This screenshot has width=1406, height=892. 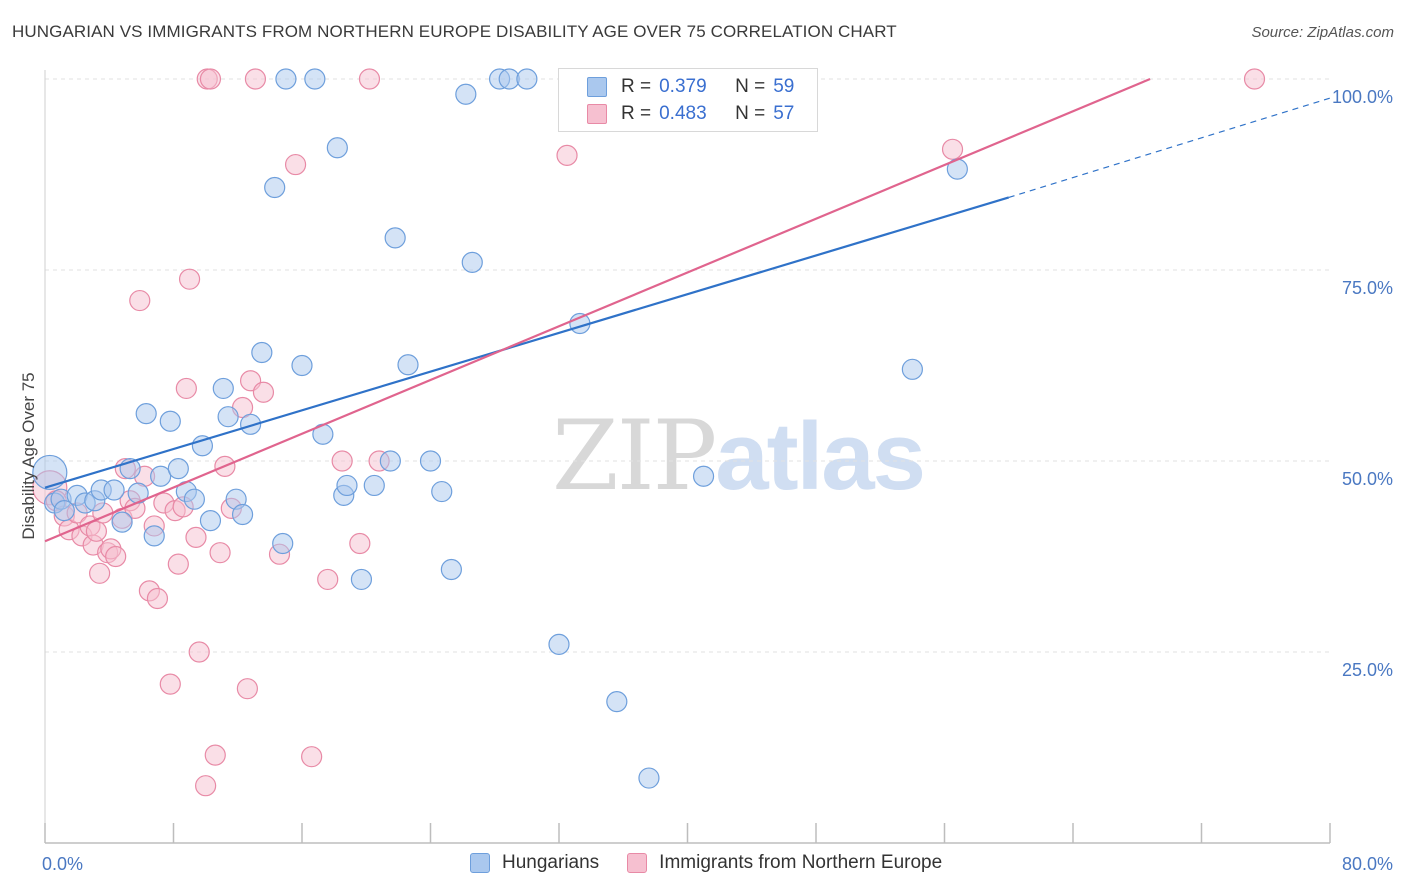 What do you see at coordinates (480, 863) in the screenshot?
I see `series-swatch-hungarians` at bounding box center [480, 863].